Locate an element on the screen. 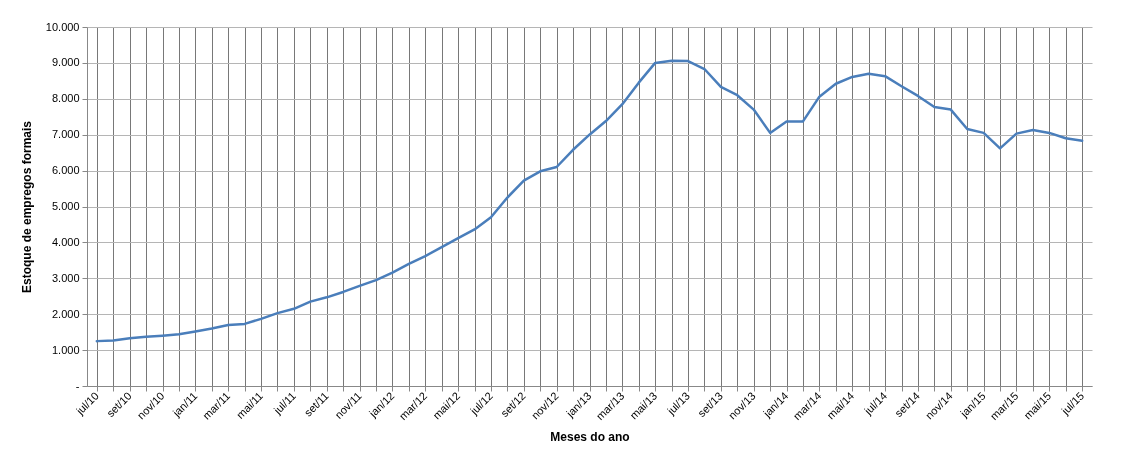 The image size is (1135, 473). y-tick-label: 6.000 is located at coordinates (65, 170).